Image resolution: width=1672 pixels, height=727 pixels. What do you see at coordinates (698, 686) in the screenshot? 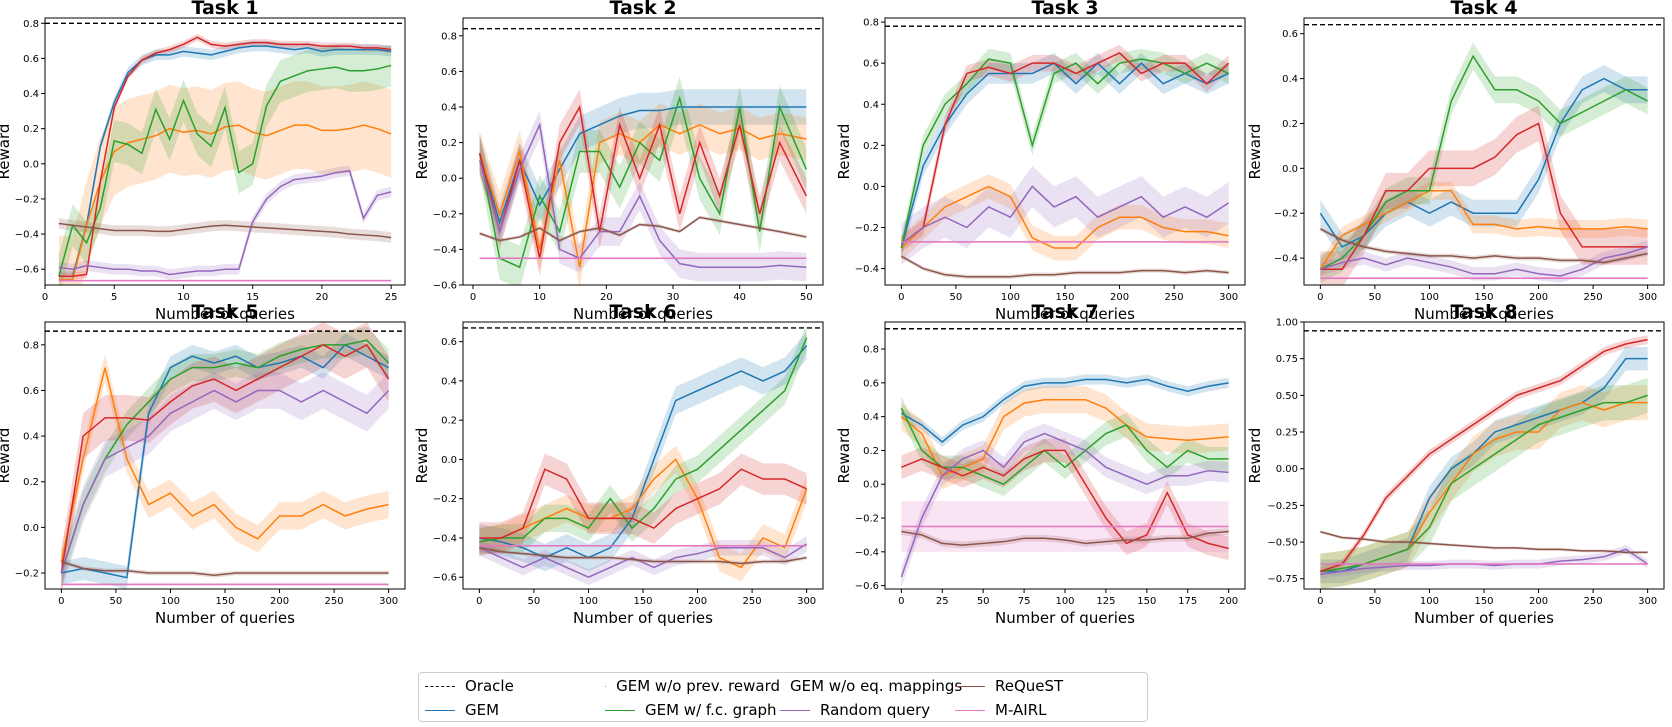
I see `legend-label: GEM w/o prev. reward` at bounding box center [698, 686].